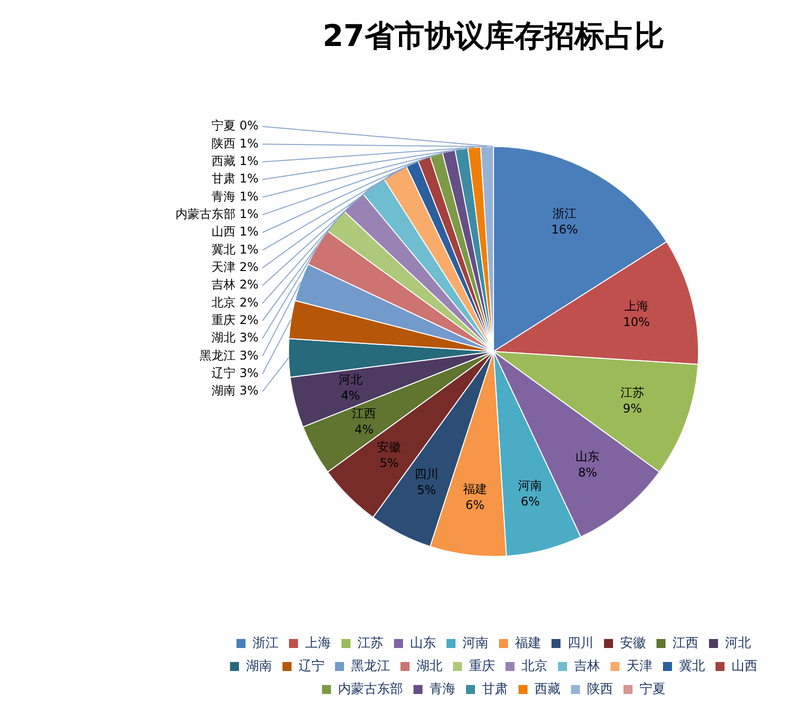 The width and height of the screenshot is (807, 716). I want to click on legend-label: 宁夏, so click(653, 688).